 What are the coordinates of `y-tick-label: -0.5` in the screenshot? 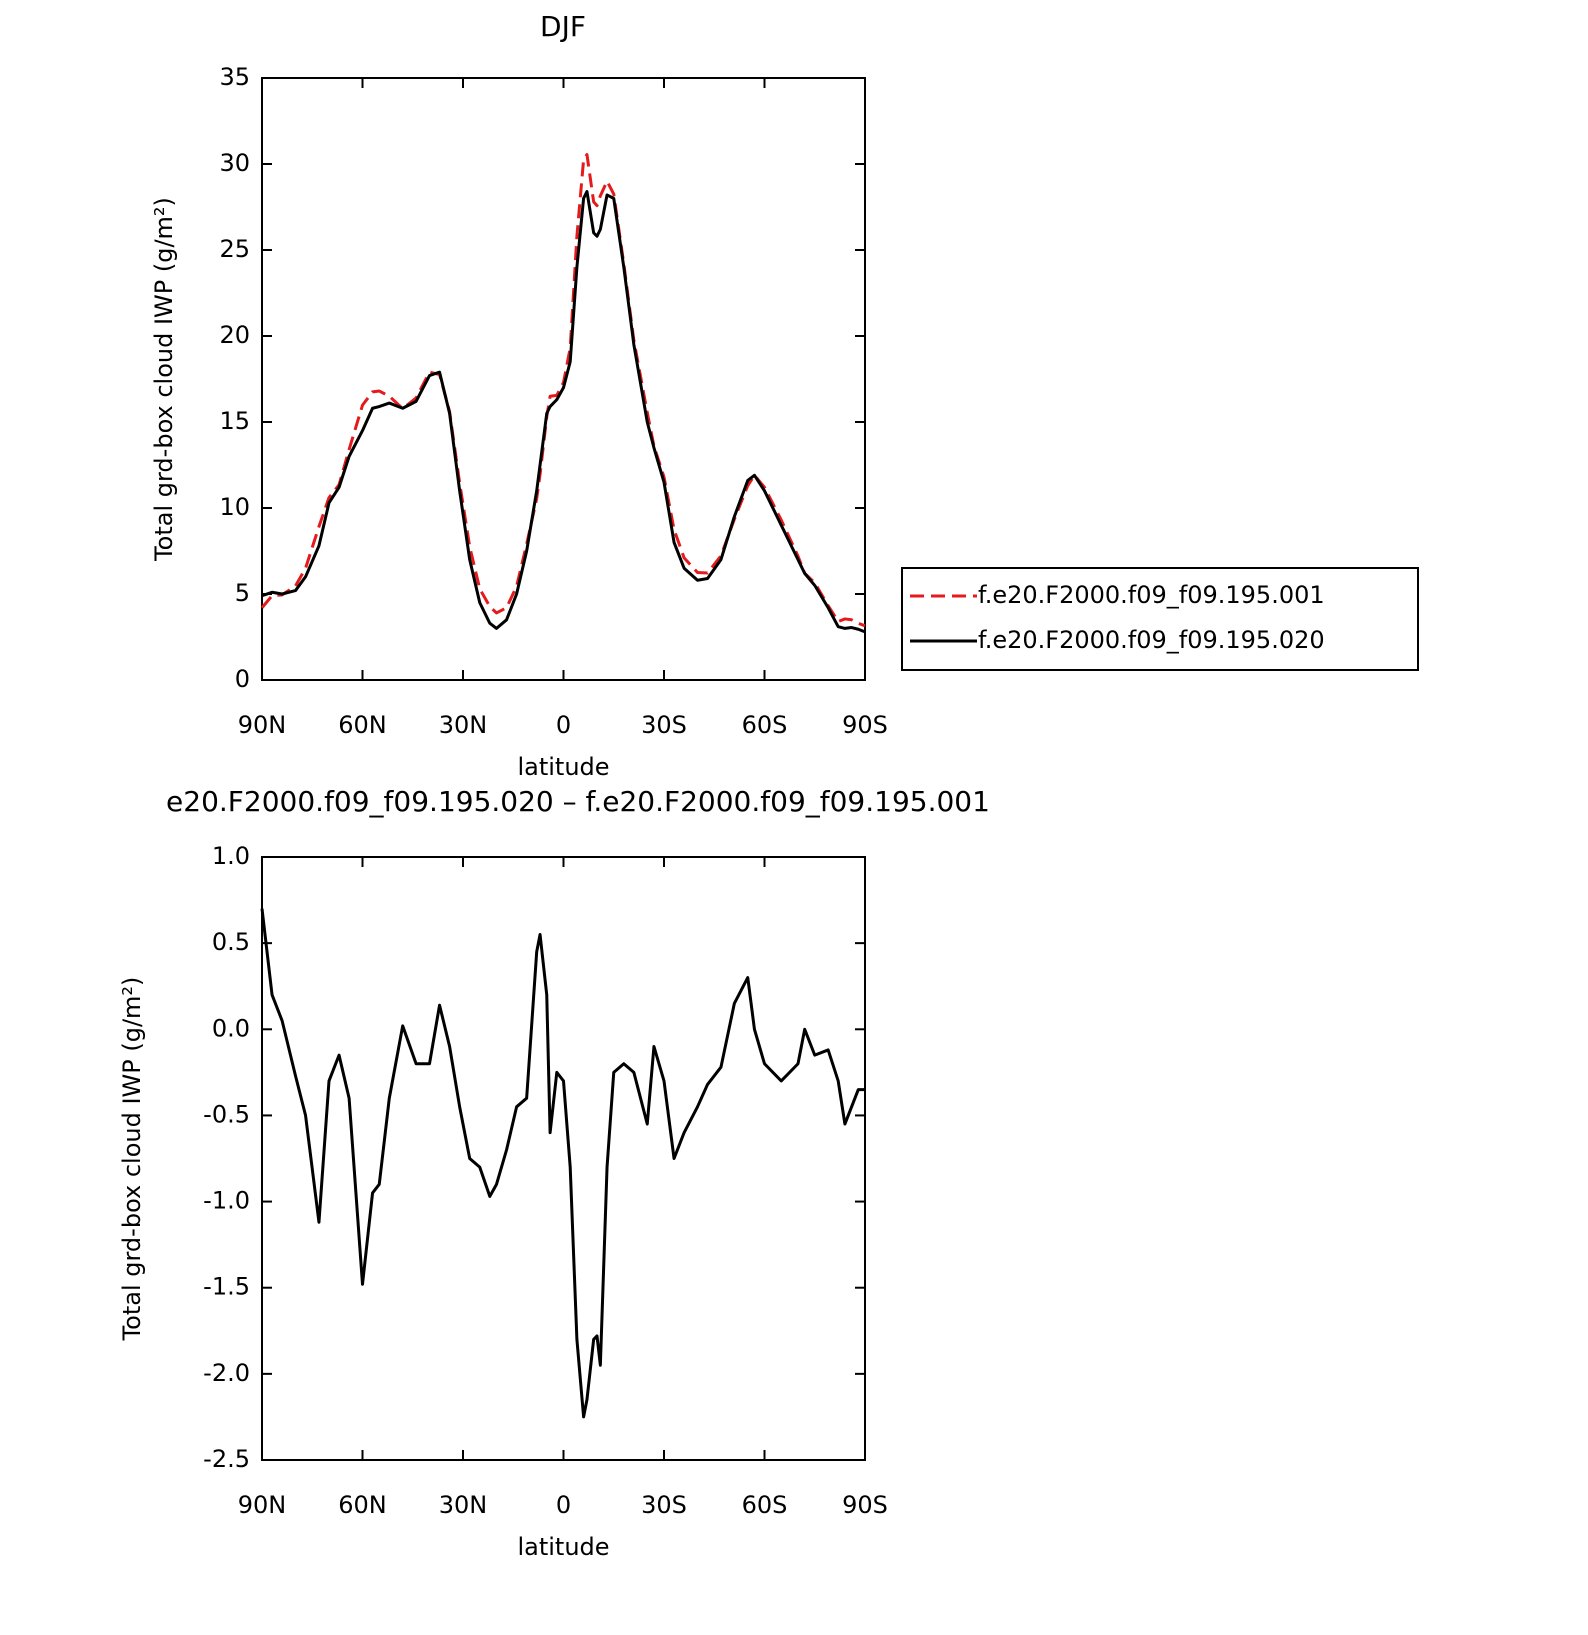 It's located at (226, 1114).